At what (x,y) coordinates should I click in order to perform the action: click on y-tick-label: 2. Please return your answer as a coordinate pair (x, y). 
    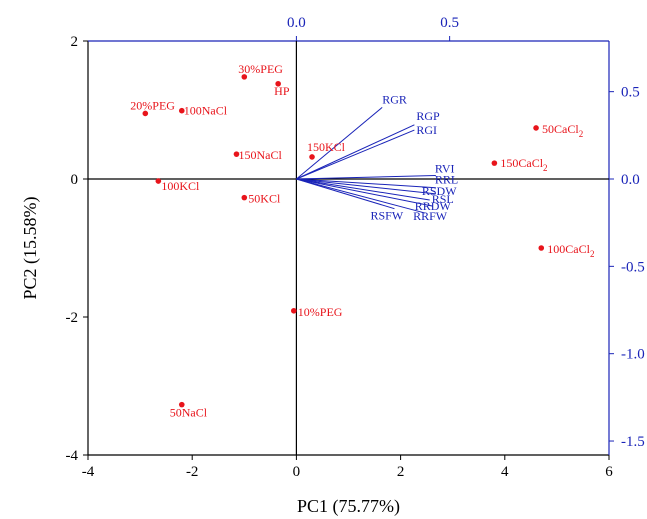
    Looking at the image, I should click on (75, 42).